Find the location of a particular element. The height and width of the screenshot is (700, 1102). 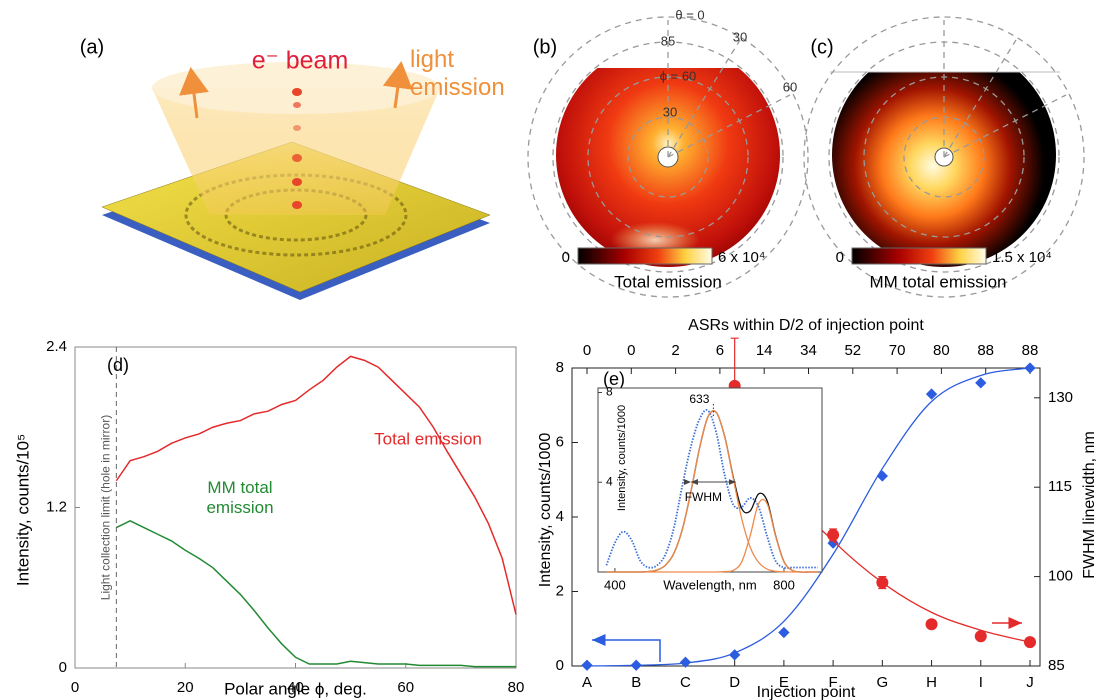

series-label: Total emission is located at coordinates (428, 438).